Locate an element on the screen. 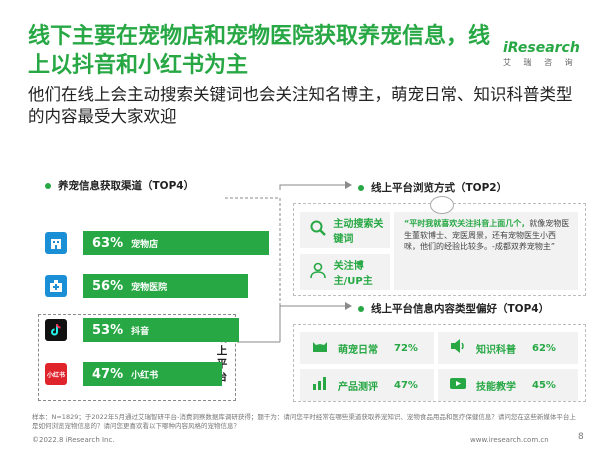 This screenshot has width=600, height=450. channel-row-douyin: 53% 抖音 is located at coordinates (142, 330).